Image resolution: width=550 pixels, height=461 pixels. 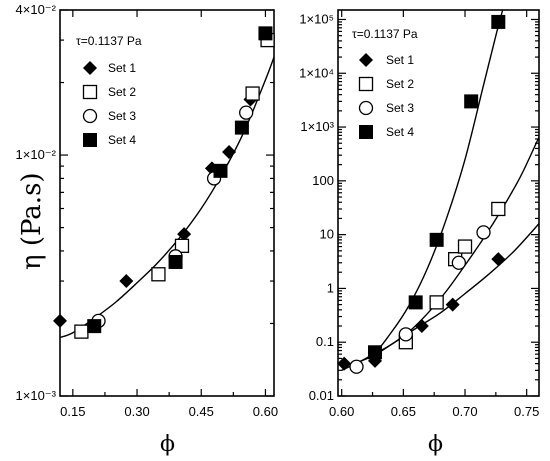 What do you see at coordinates (316, 72) in the screenshot?
I see `y-tick-label: 1×10⁴` at bounding box center [316, 72].